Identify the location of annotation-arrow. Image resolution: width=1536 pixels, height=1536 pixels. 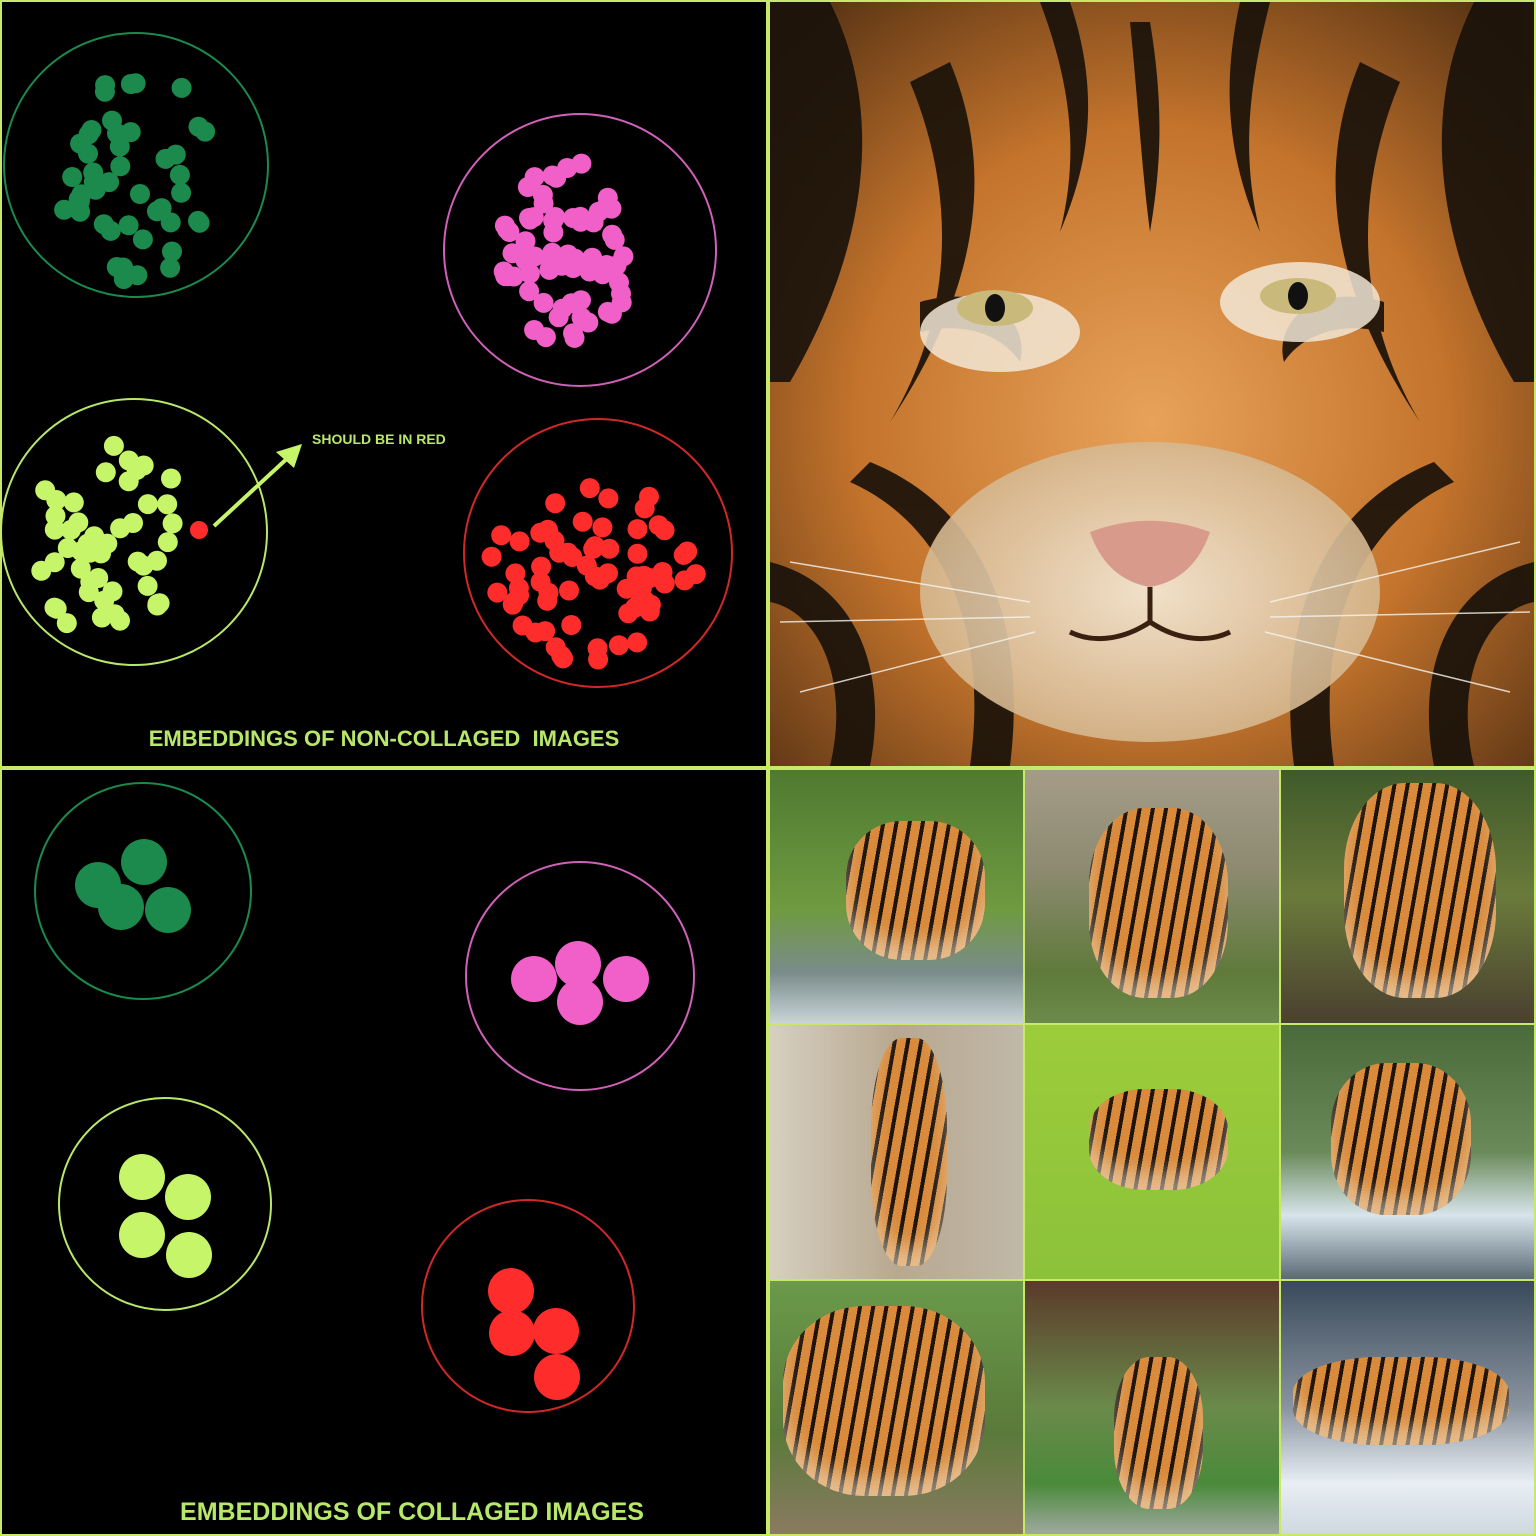
(253, 490).